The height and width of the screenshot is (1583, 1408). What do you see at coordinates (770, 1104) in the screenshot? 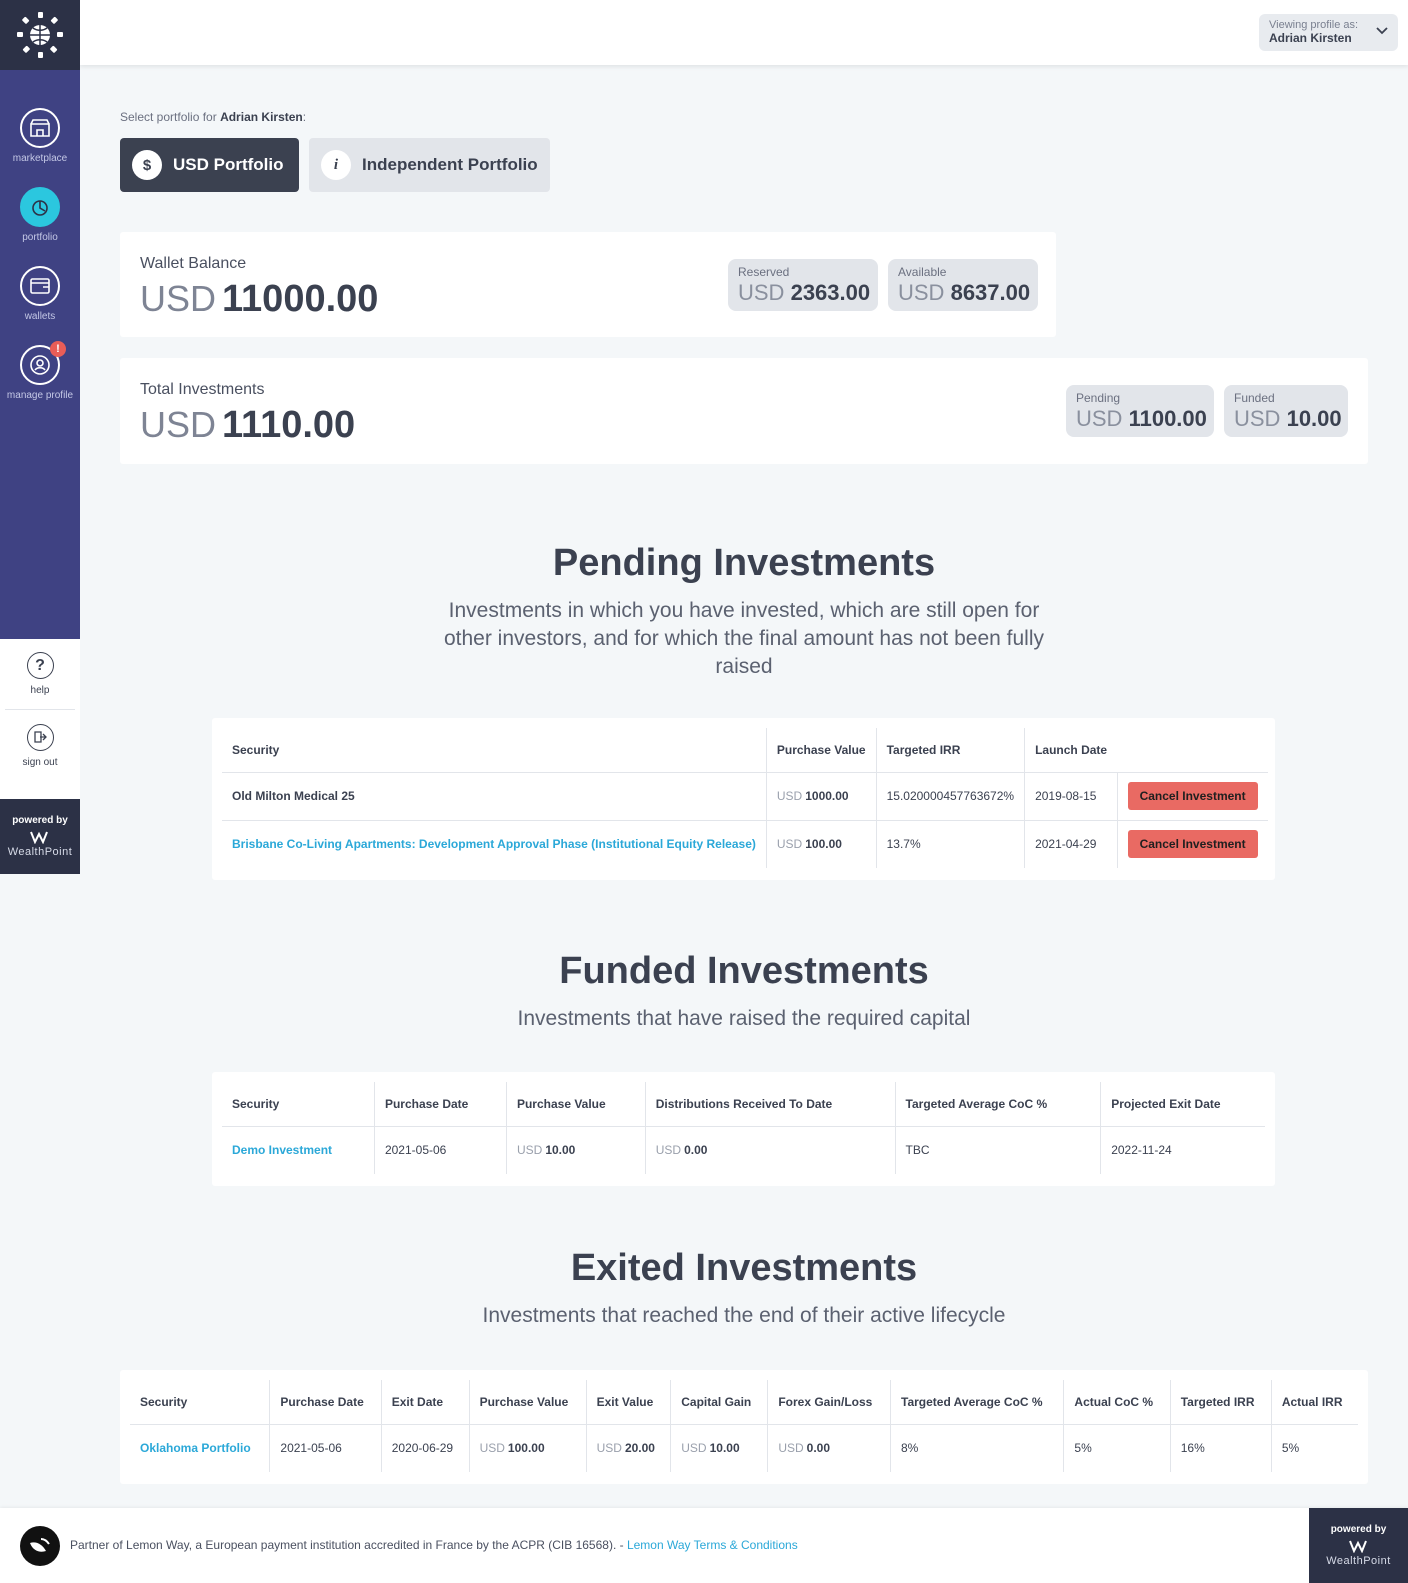
I see `funded-header-distributions: Distributions Received To Date` at bounding box center [770, 1104].